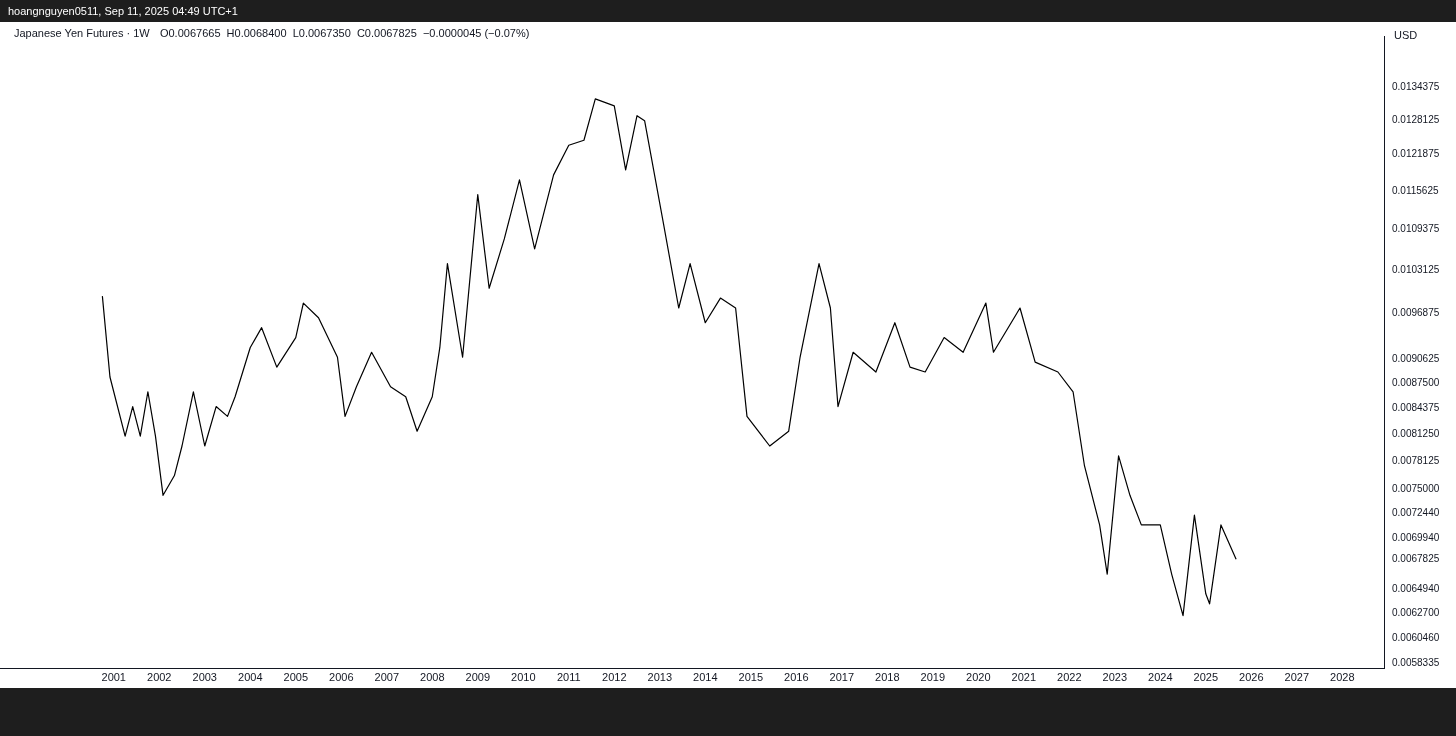  What do you see at coordinates (751, 677) in the screenshot?
I see `x-tick-label: 2015` at bounding box center [751, 677].